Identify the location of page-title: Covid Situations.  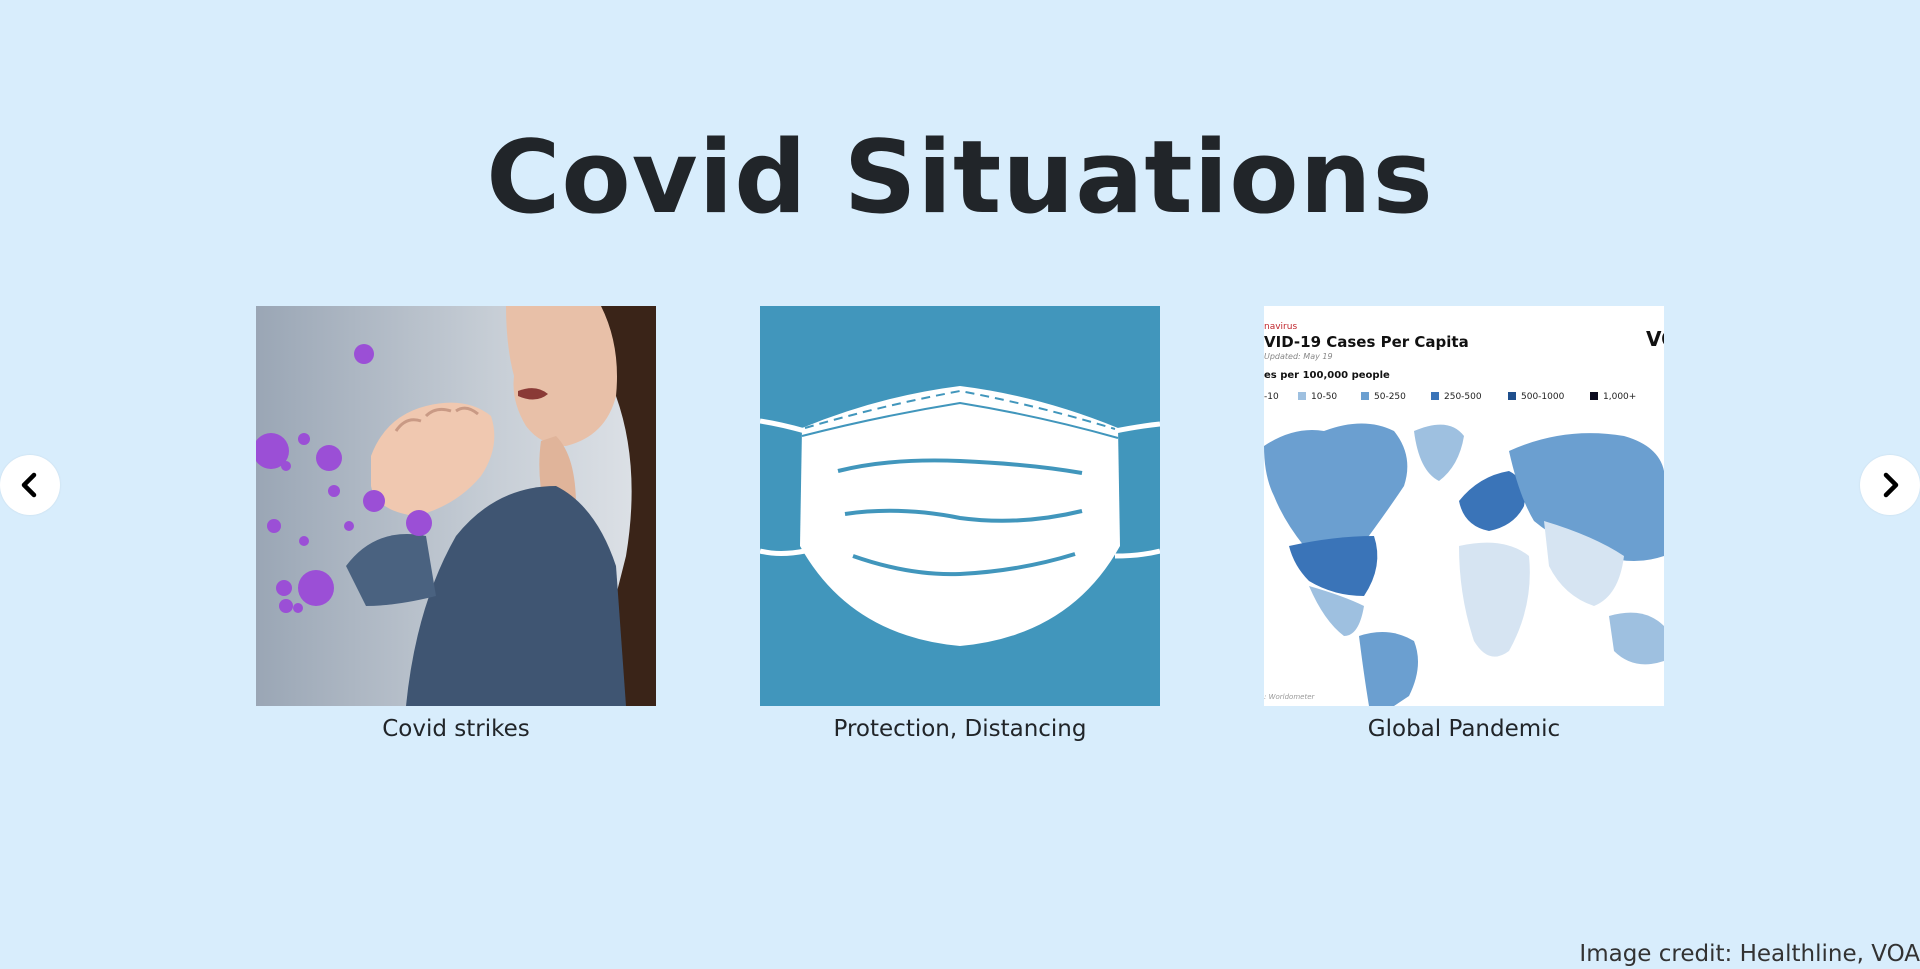
(960, 177).